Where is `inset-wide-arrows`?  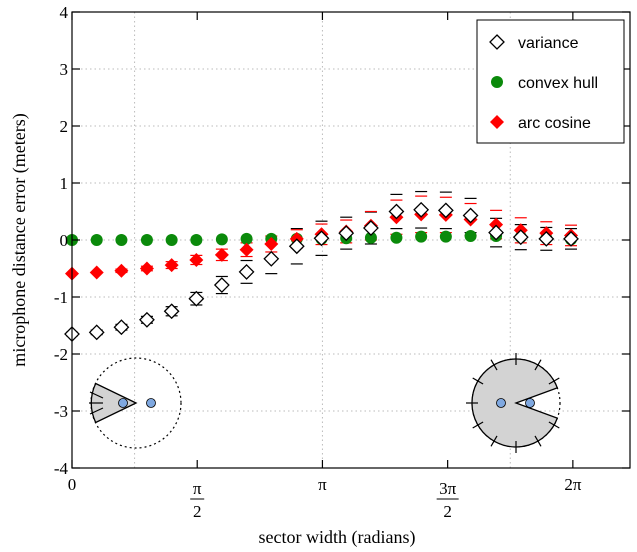 inset-wide-arrows is located at coordinates (513, 403).